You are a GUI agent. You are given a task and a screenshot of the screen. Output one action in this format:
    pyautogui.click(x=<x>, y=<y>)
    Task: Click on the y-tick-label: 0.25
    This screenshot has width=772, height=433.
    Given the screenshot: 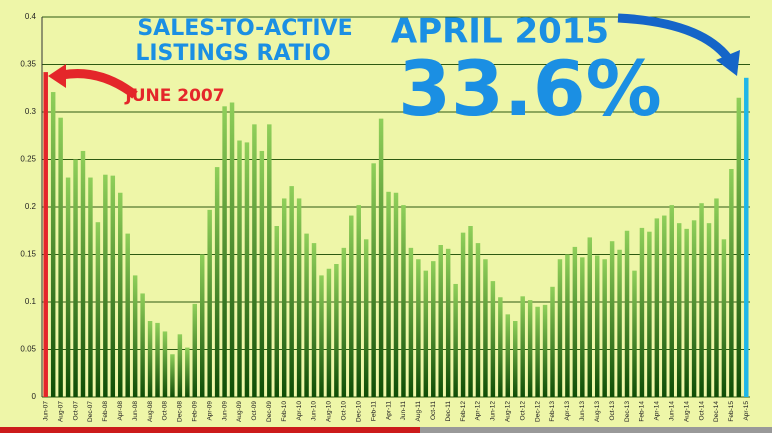 What is the action you would take?
    pyautogui.click(x=28, y=159)
    